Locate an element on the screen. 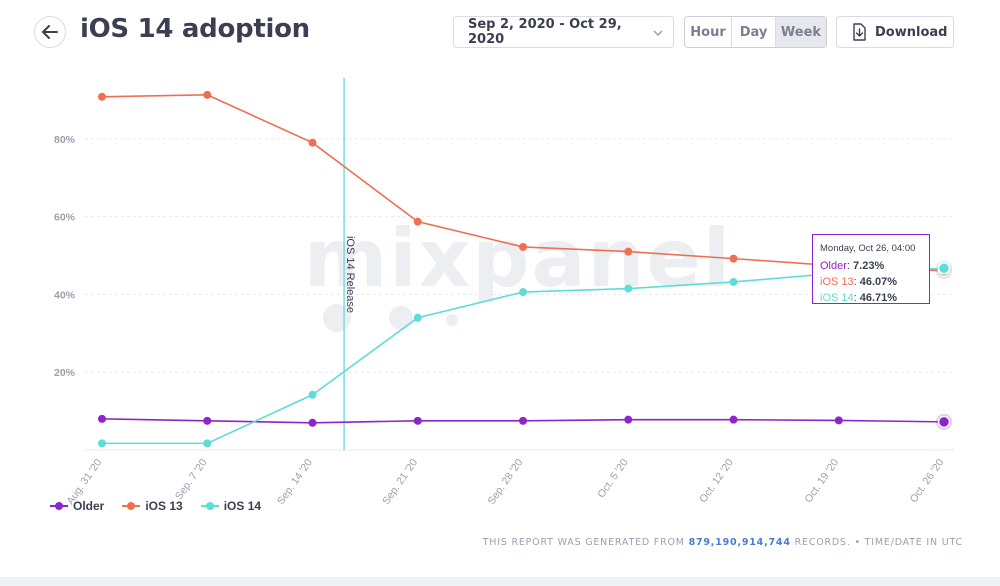  back-button is located at coordinates (50, 32).